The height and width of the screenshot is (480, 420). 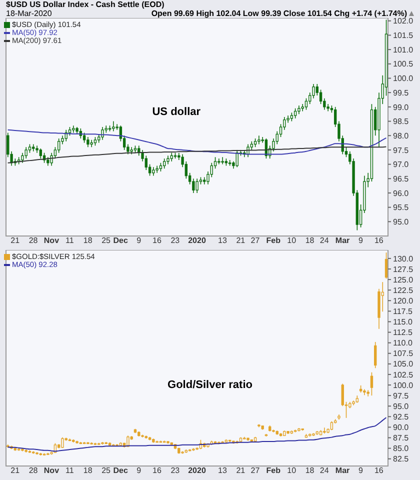 I want to click on x-tick-label: 2020, so click(x=197, y=470).